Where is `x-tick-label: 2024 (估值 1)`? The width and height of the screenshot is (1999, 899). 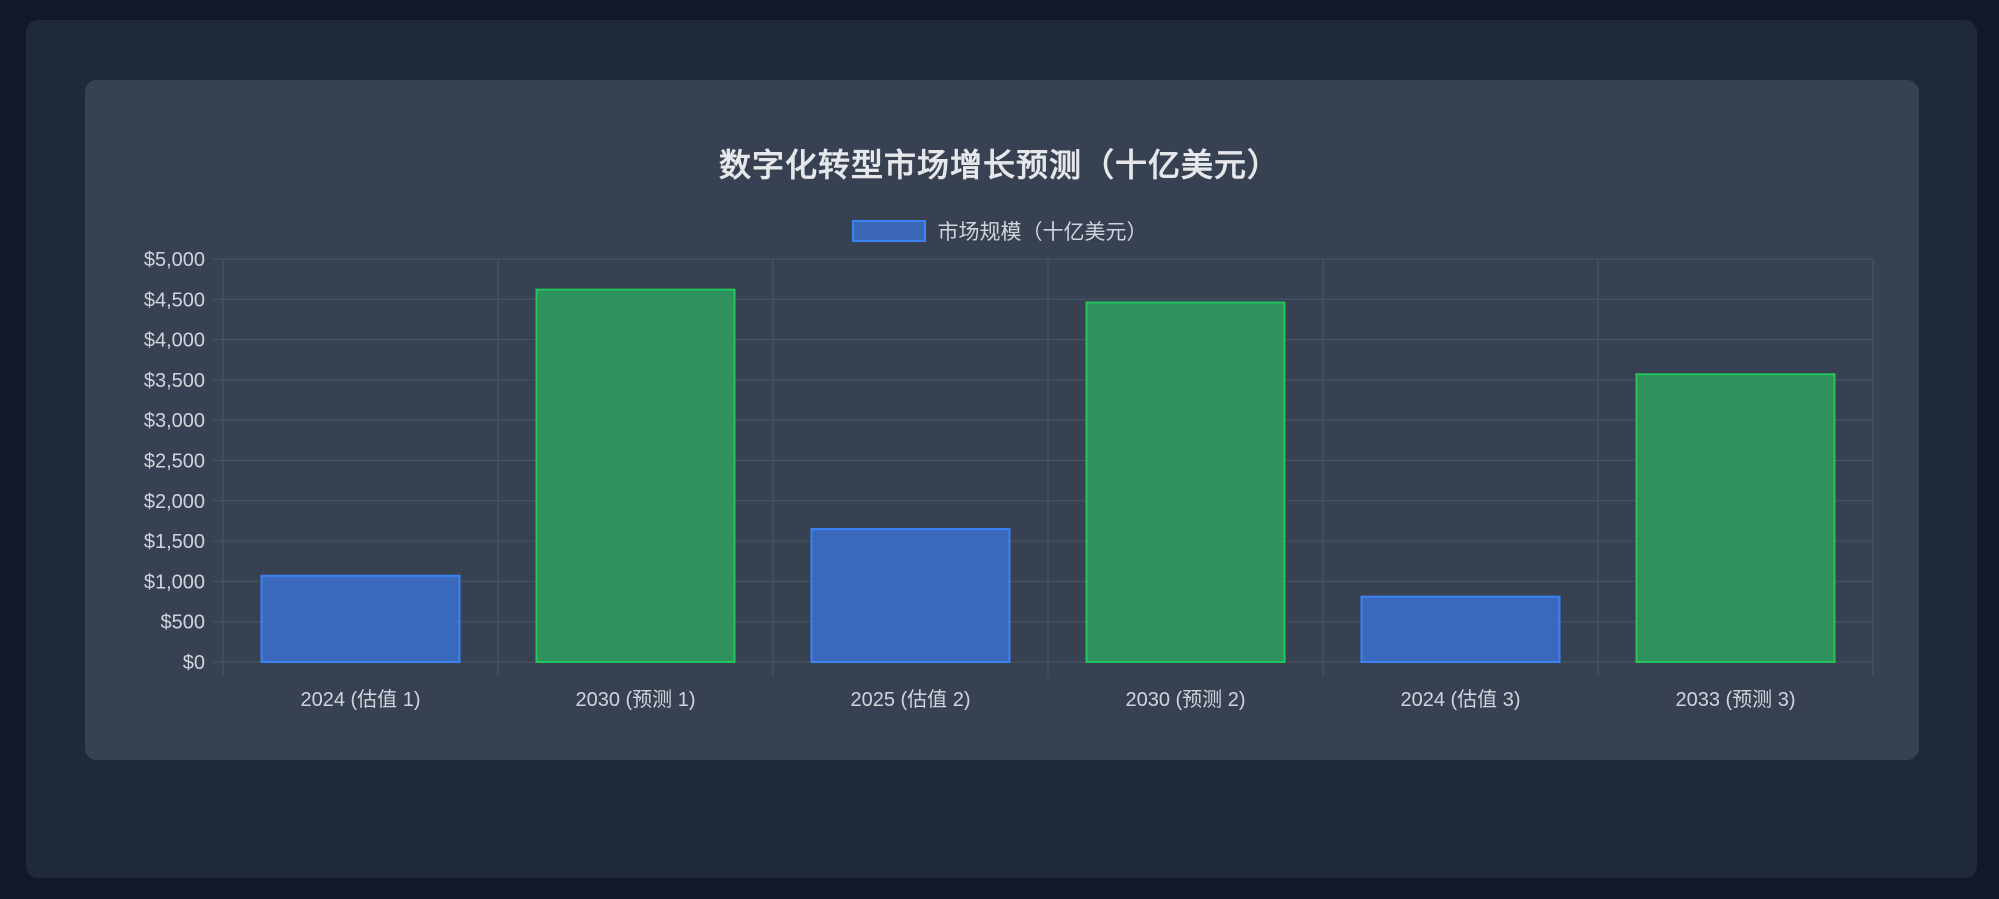
x-tick-label: 2024 (估值 1) is located at coordinates (360, 699).